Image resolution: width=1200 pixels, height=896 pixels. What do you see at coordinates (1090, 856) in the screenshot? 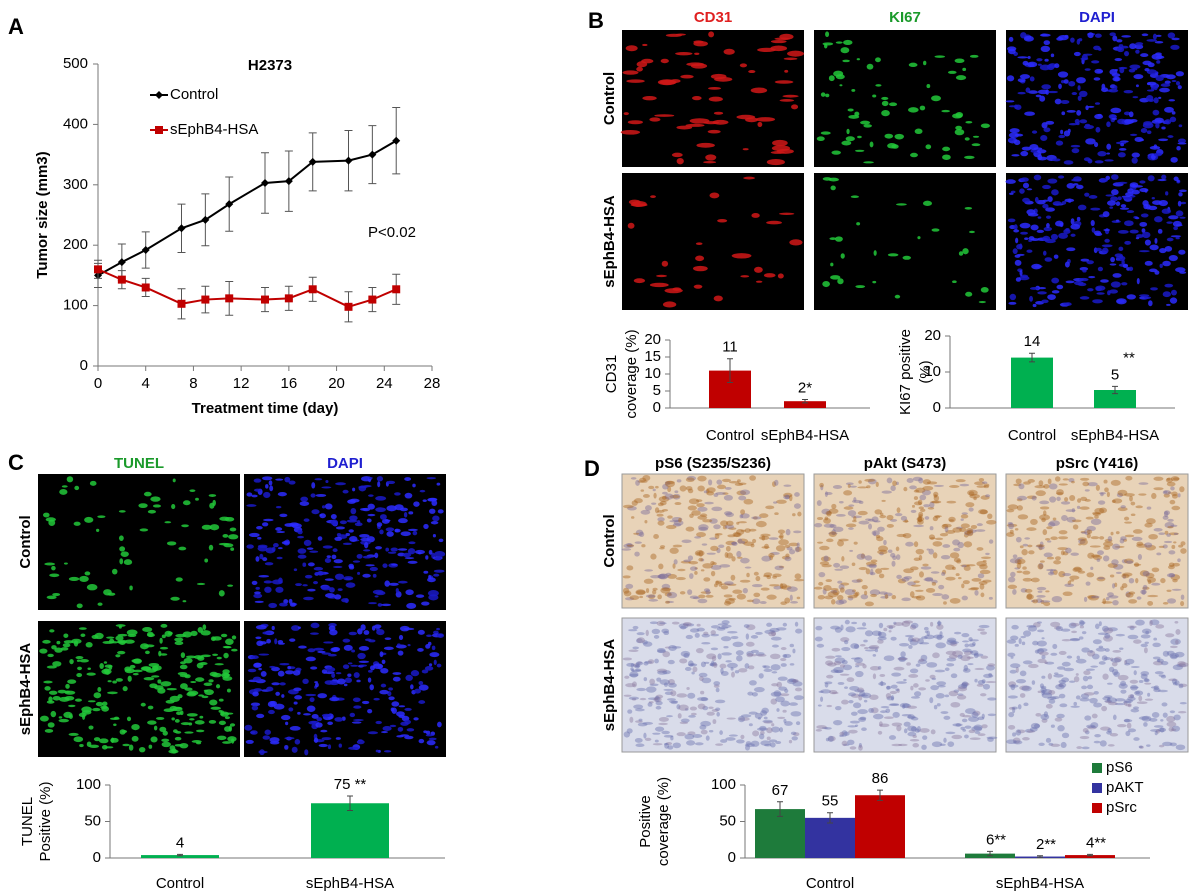
I see `bar` at bounding box center [1090, 856].